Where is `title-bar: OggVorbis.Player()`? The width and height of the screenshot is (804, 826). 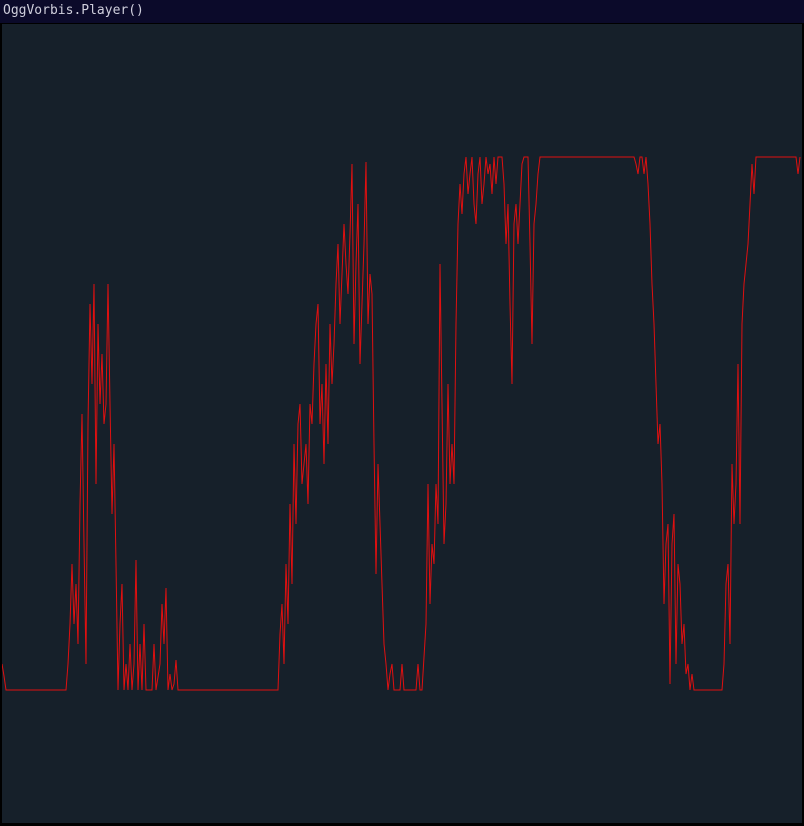 title-bar: OggVorbis.Player() is located at coordinates (402, 11).